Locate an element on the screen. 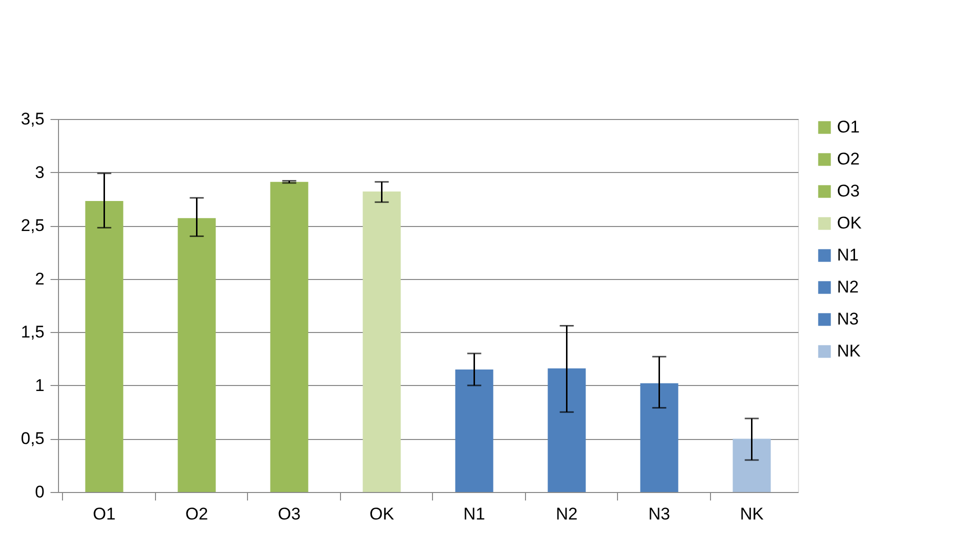 This screenshot has width=957, height=559. x-tick-label: O1 is located at coordinates (104, 514).